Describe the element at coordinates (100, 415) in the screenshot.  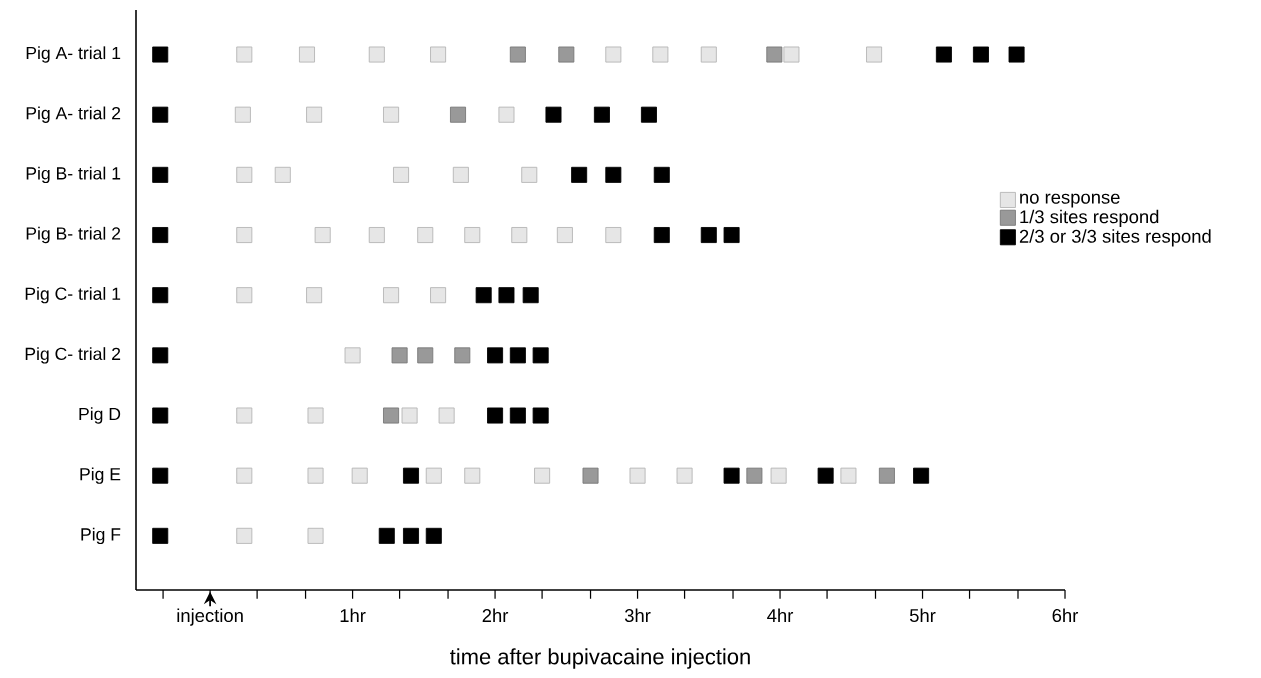
I see `y-tick-label: Pig D` at that location.